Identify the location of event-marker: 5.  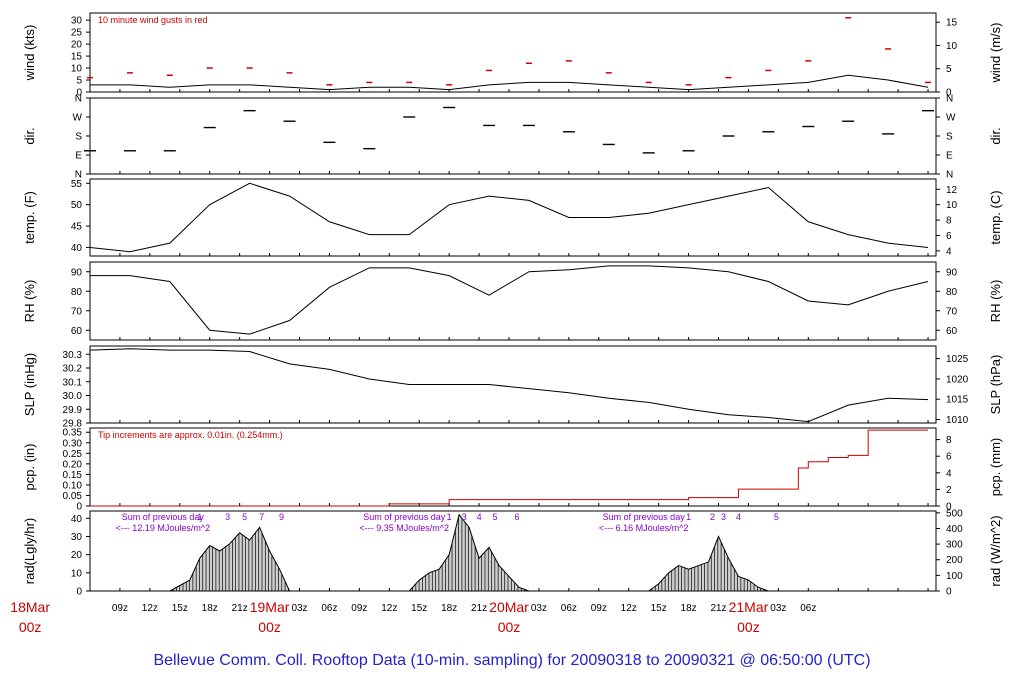
(495, 517).